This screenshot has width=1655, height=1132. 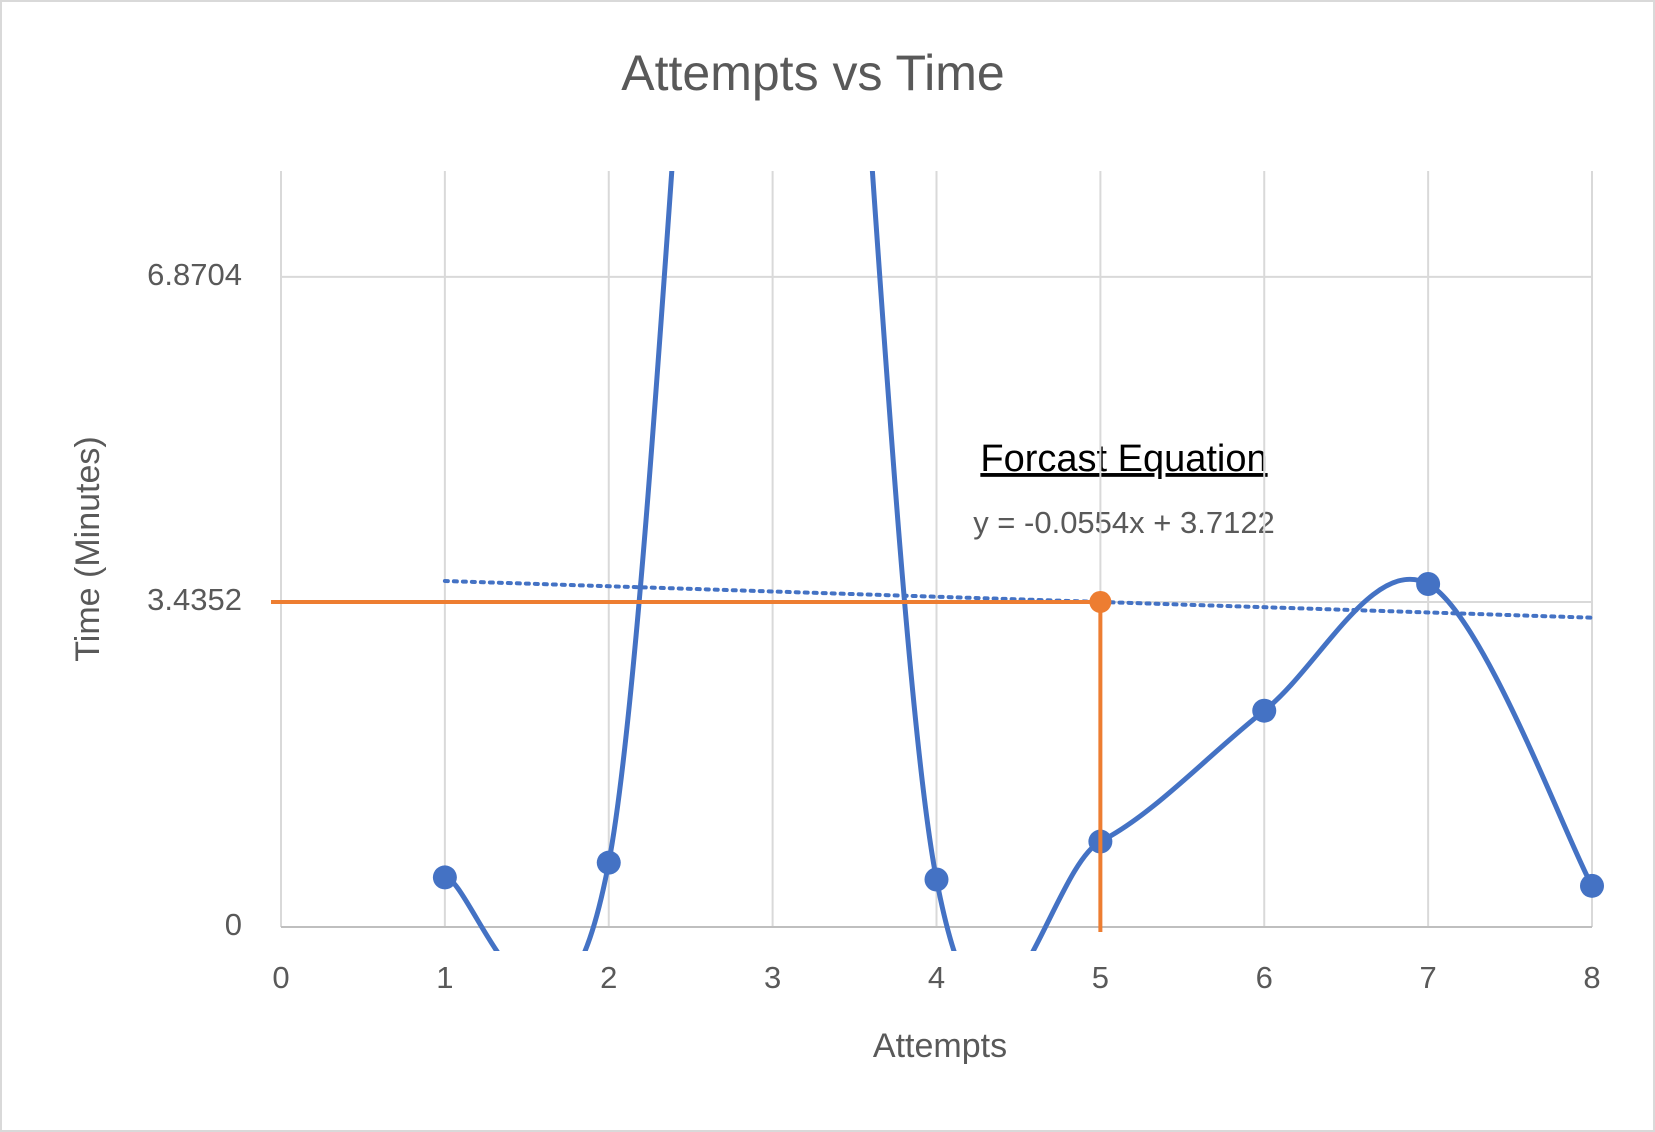 I want to click on y-tick-label: 0, so click(x=233, y=924).